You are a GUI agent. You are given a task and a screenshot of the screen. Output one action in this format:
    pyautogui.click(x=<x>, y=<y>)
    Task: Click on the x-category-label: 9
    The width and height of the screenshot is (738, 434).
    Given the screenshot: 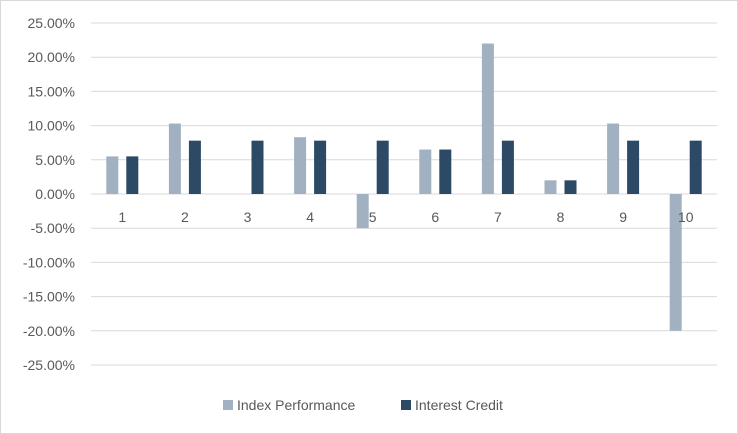 What is the action you would take?
    pyautogui.click(x=623, y=217)
    